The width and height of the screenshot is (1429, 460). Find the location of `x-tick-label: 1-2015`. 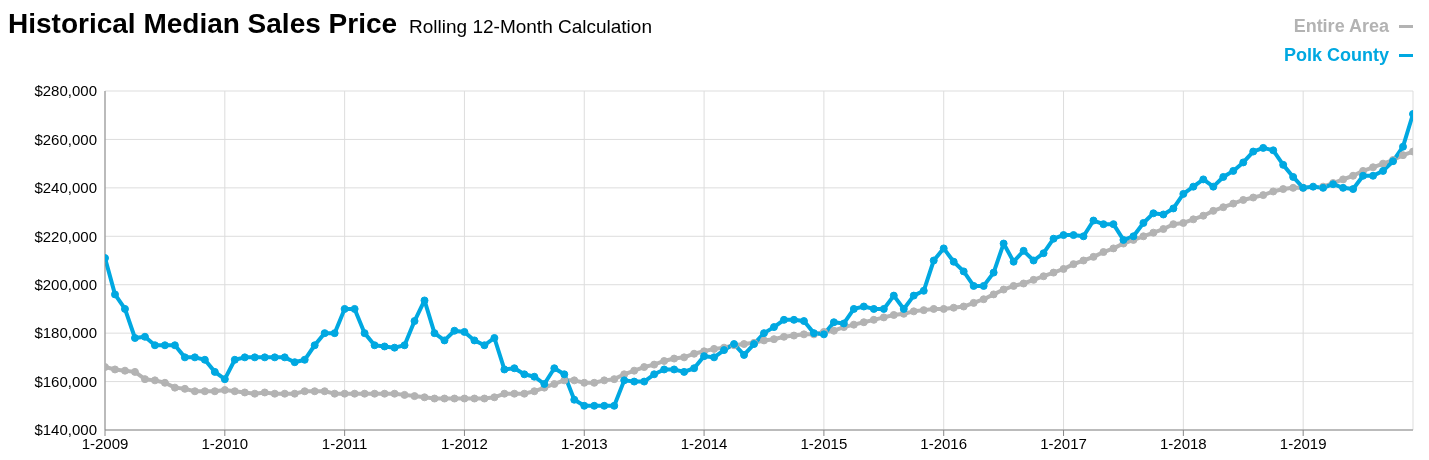

x-tick-label: 1-2015 is located at coordinates (824, 443).